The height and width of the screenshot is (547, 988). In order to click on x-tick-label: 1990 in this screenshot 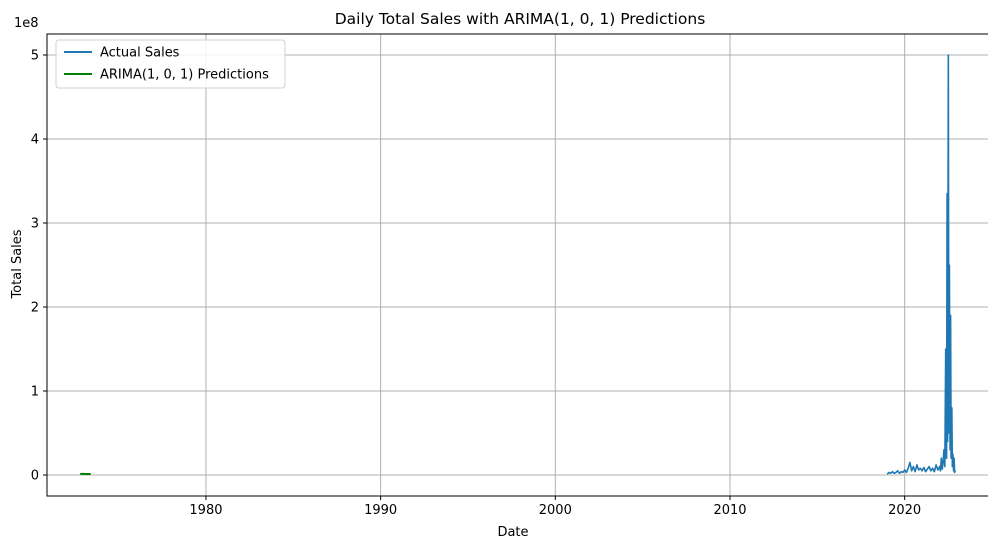, I will do `click(380, 510)`.